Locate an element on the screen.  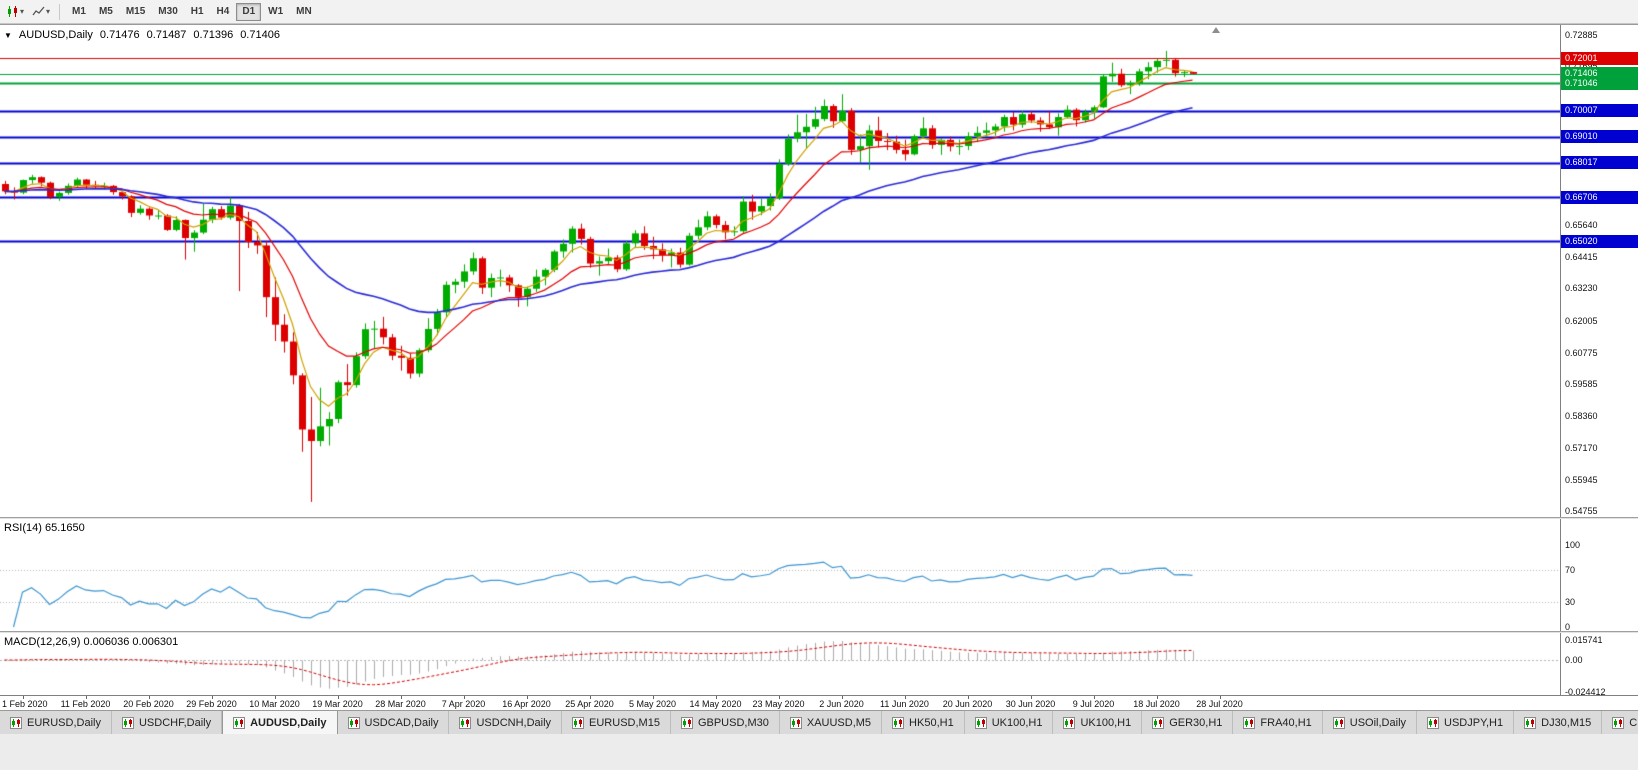
date-label: 11 Jun 2020 is located at coordinates (904, 704).